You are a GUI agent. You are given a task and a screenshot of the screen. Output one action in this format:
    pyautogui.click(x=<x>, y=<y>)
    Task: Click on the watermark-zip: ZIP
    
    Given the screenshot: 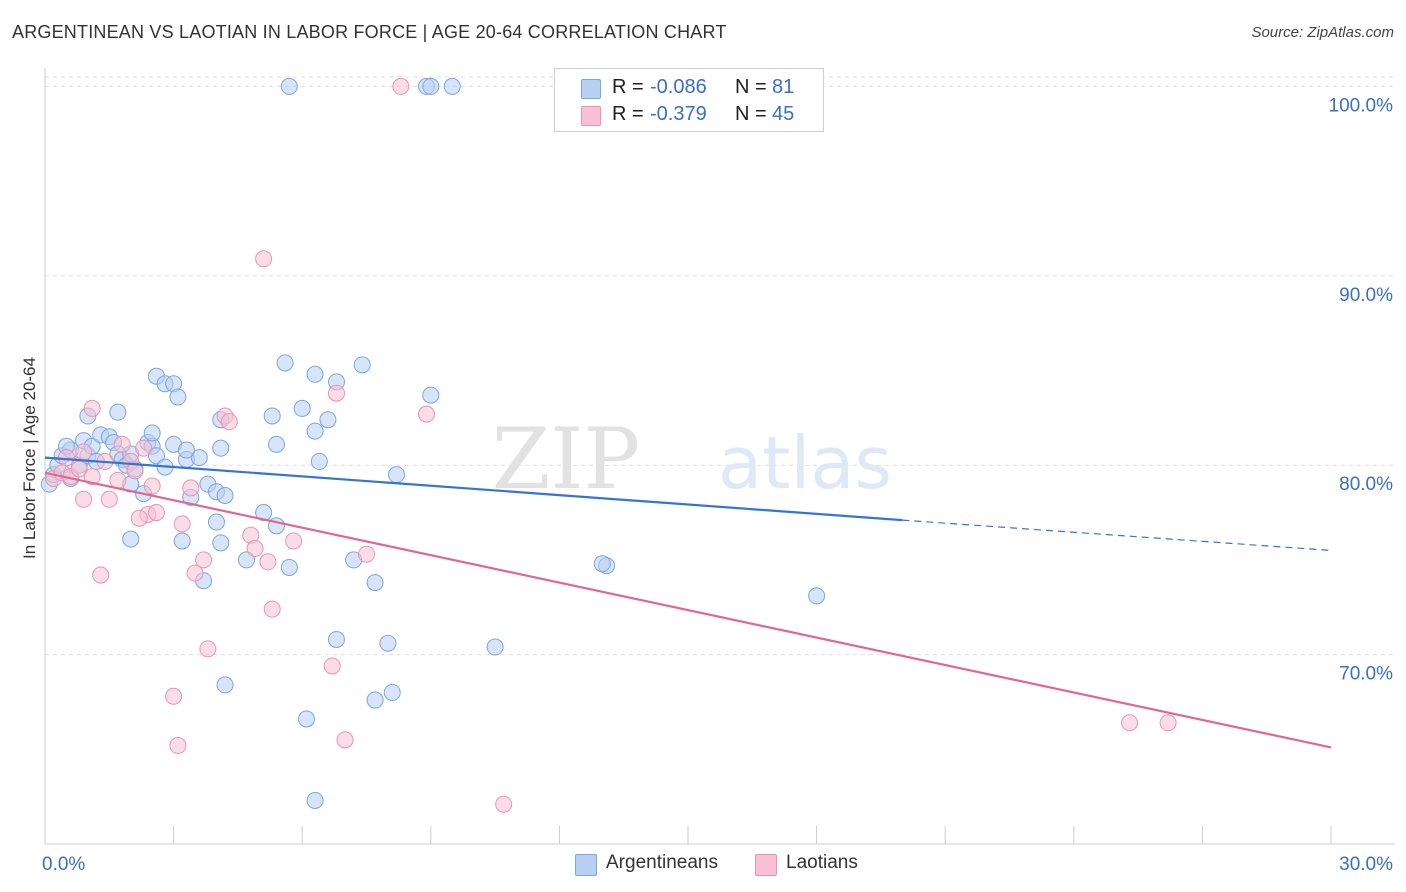 What is the action you would take?
    pyautogui.click(x=566, y=459)
    